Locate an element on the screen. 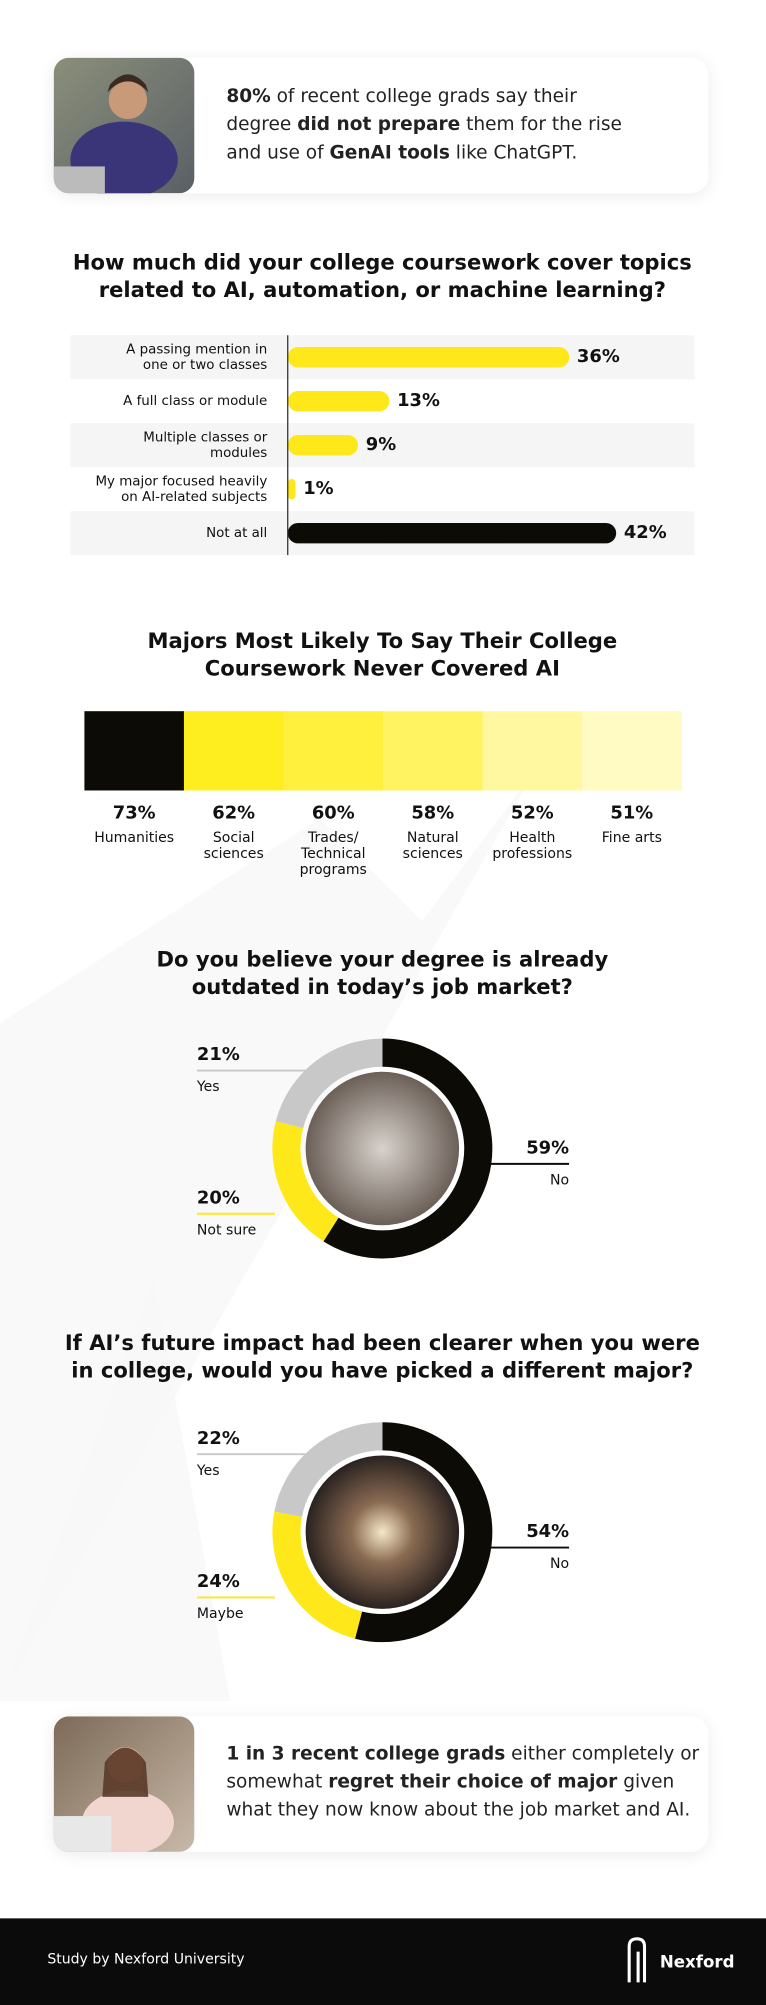  card-segment: somewhat is located at coordinates (277, 1781).